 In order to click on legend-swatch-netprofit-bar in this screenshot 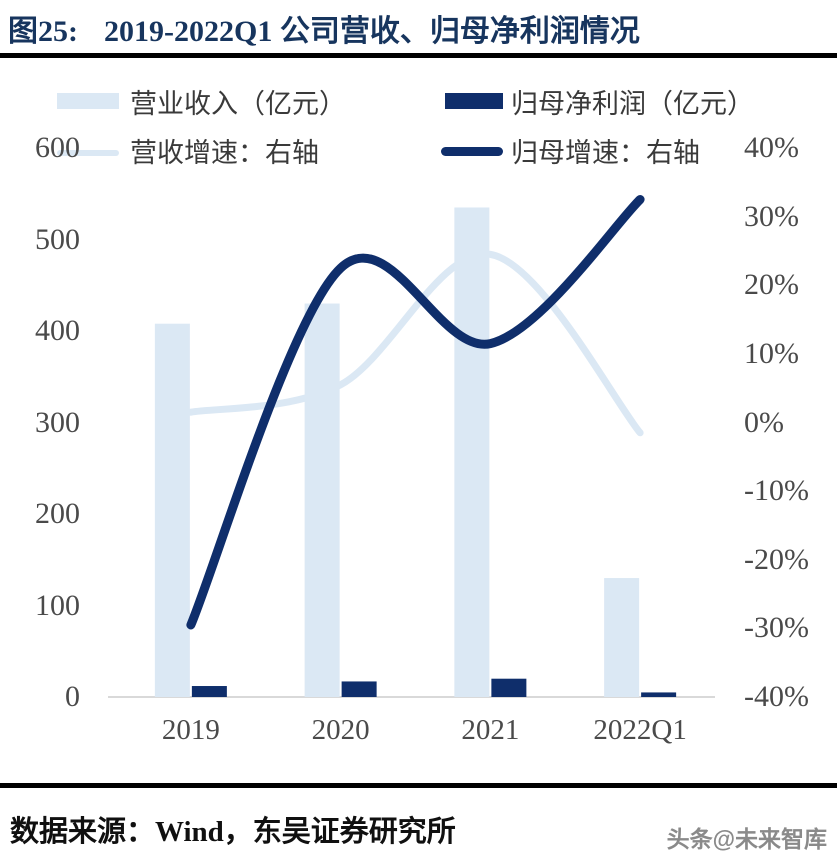, I will do `click(474, 101)`.